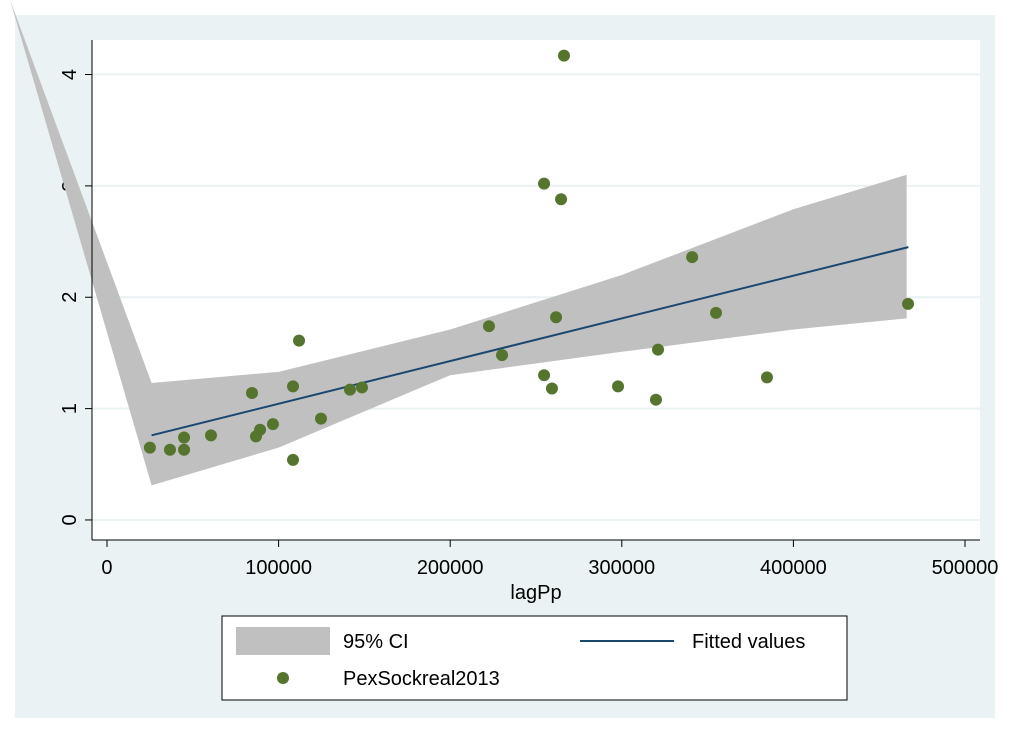 The image size is (1011, 739). I want to click on x-axis-title: lagPp, so click(535, 593).